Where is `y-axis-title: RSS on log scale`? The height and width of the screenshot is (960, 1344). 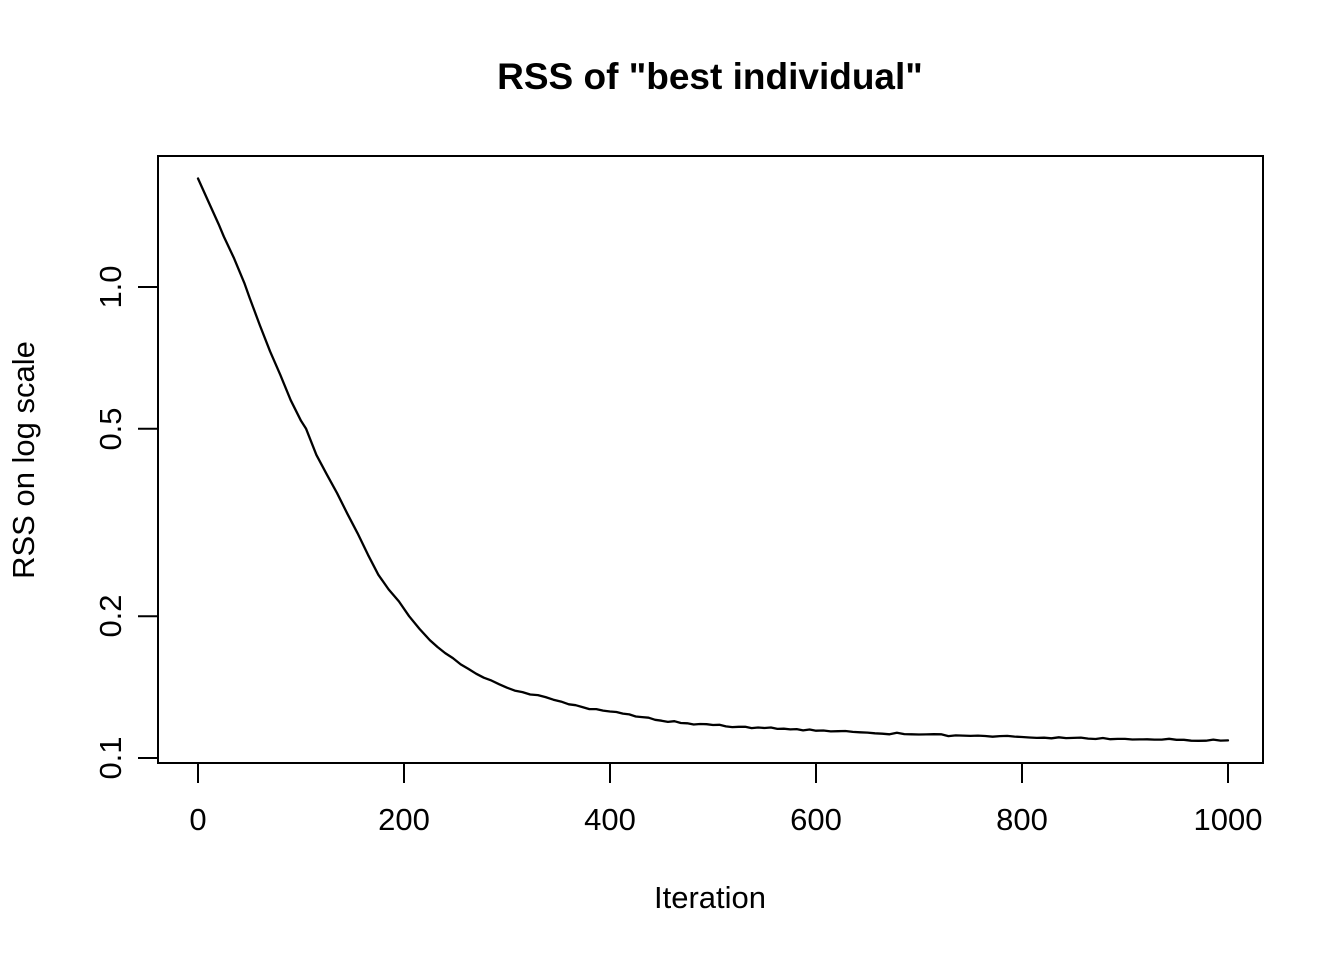 y-axis-title: RSS on log scale is located at coordinates (23, 460).